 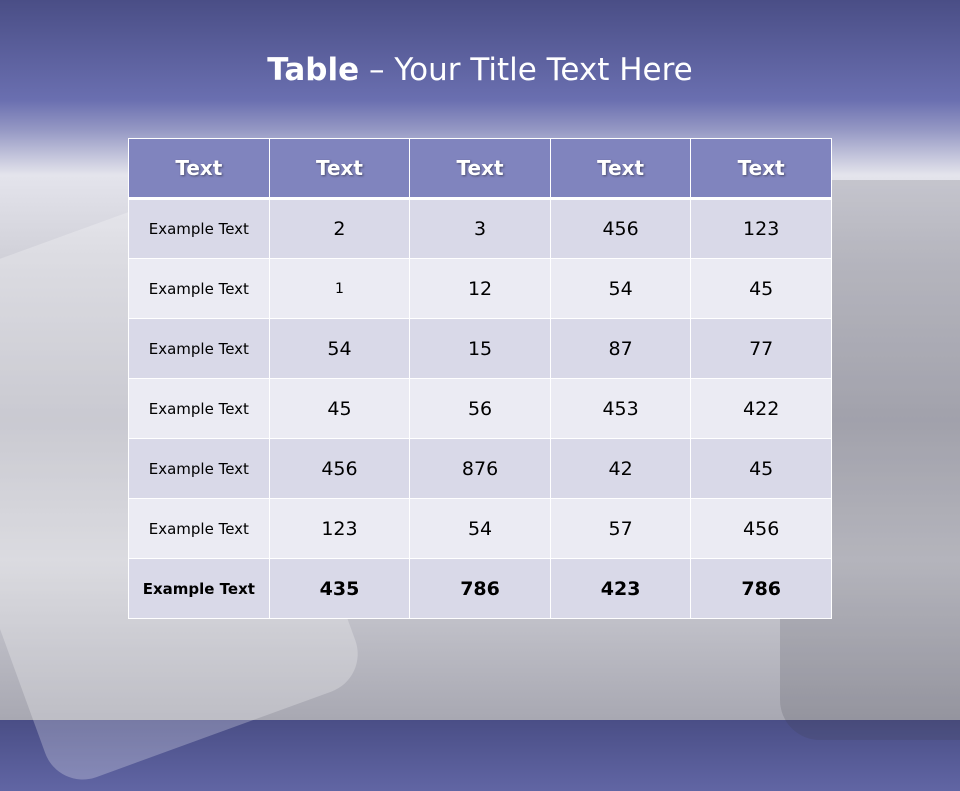 What do you see at coordinates (761, 408) in the screenshot?
I see `table-cell: 422` at bounding box center [761, 408].